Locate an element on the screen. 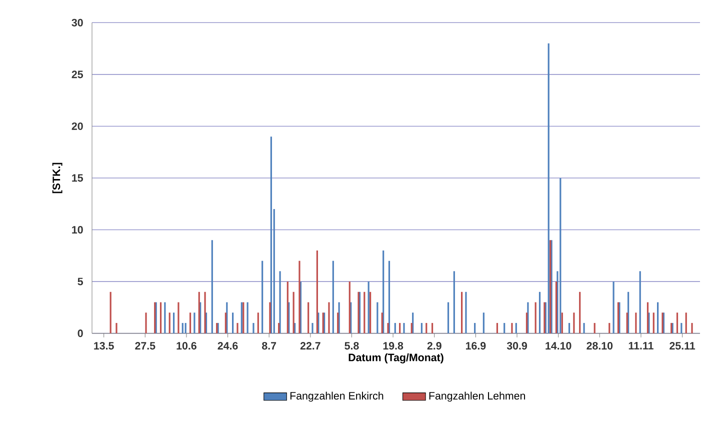  x-tick-label: 25.11 is located at coordinates (683, 346).